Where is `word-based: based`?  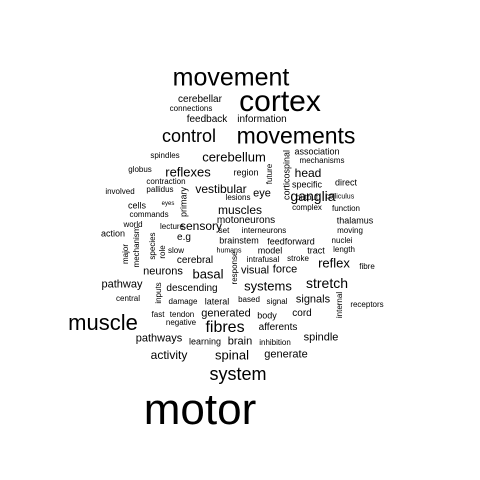
word-based: based is located at coordinates (249, 299).